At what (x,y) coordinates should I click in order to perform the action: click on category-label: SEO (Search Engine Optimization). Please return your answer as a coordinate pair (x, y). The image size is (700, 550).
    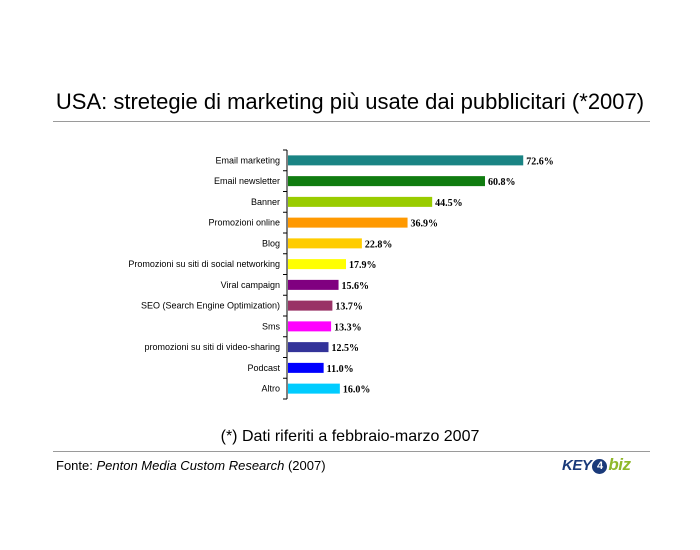
    Looking at the image, I should click on (210, 306).